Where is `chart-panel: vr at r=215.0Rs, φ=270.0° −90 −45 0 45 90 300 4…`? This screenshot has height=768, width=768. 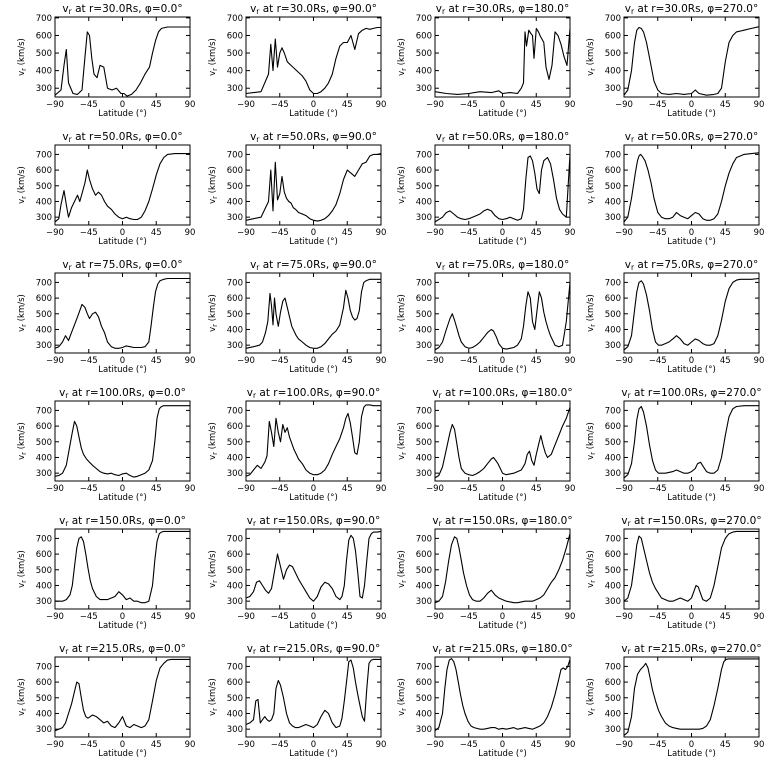 chart-panel: vr at r=215.0Rs, φ=270.0° −90 −45 0 45 90 300 4… is located at coordinates (675, 701).